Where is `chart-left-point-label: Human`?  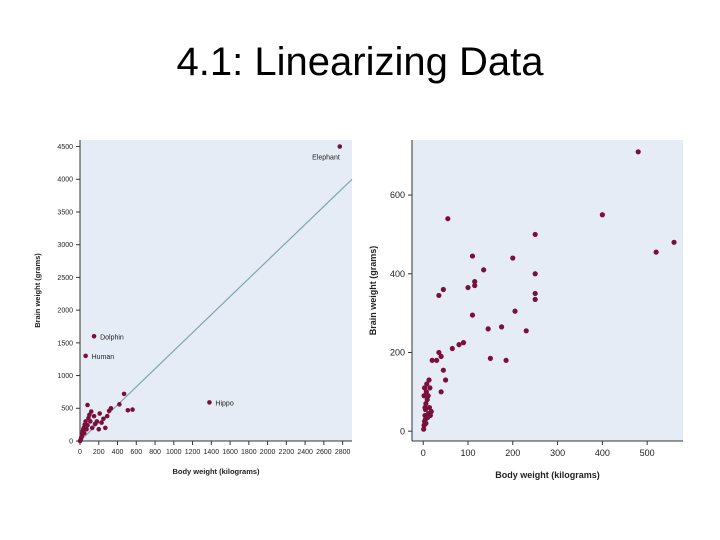
chart-left-point-label: Human is located at coordinates (103, 357).